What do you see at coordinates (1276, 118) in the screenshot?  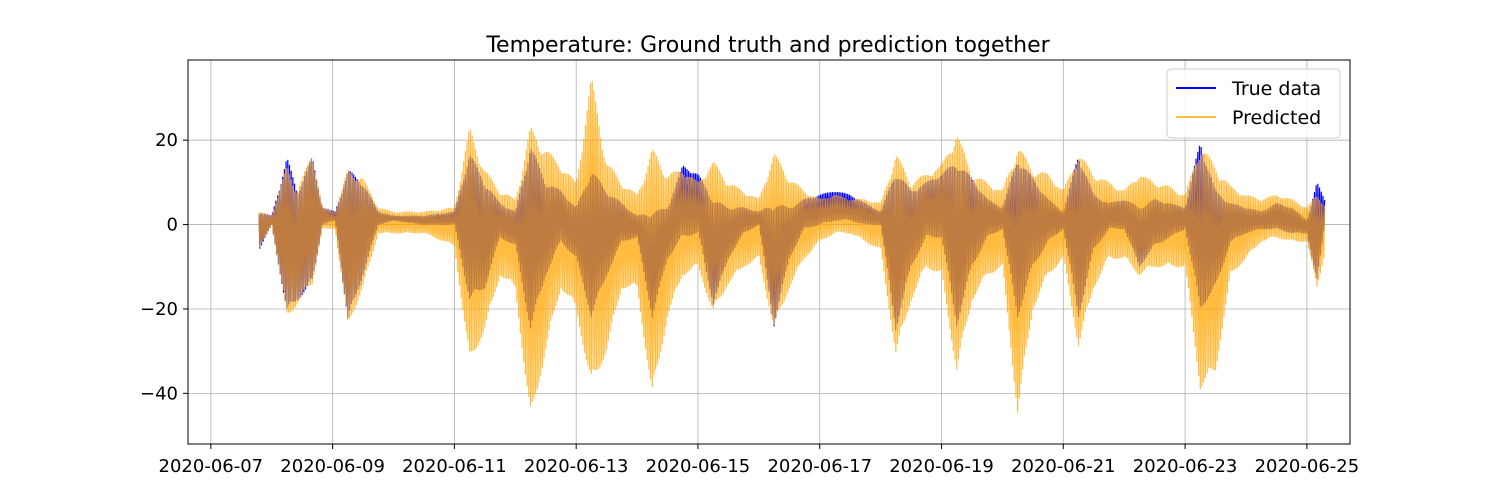 I see `legend-label-predicted: Predicted` at bounding box center [1276, 118].